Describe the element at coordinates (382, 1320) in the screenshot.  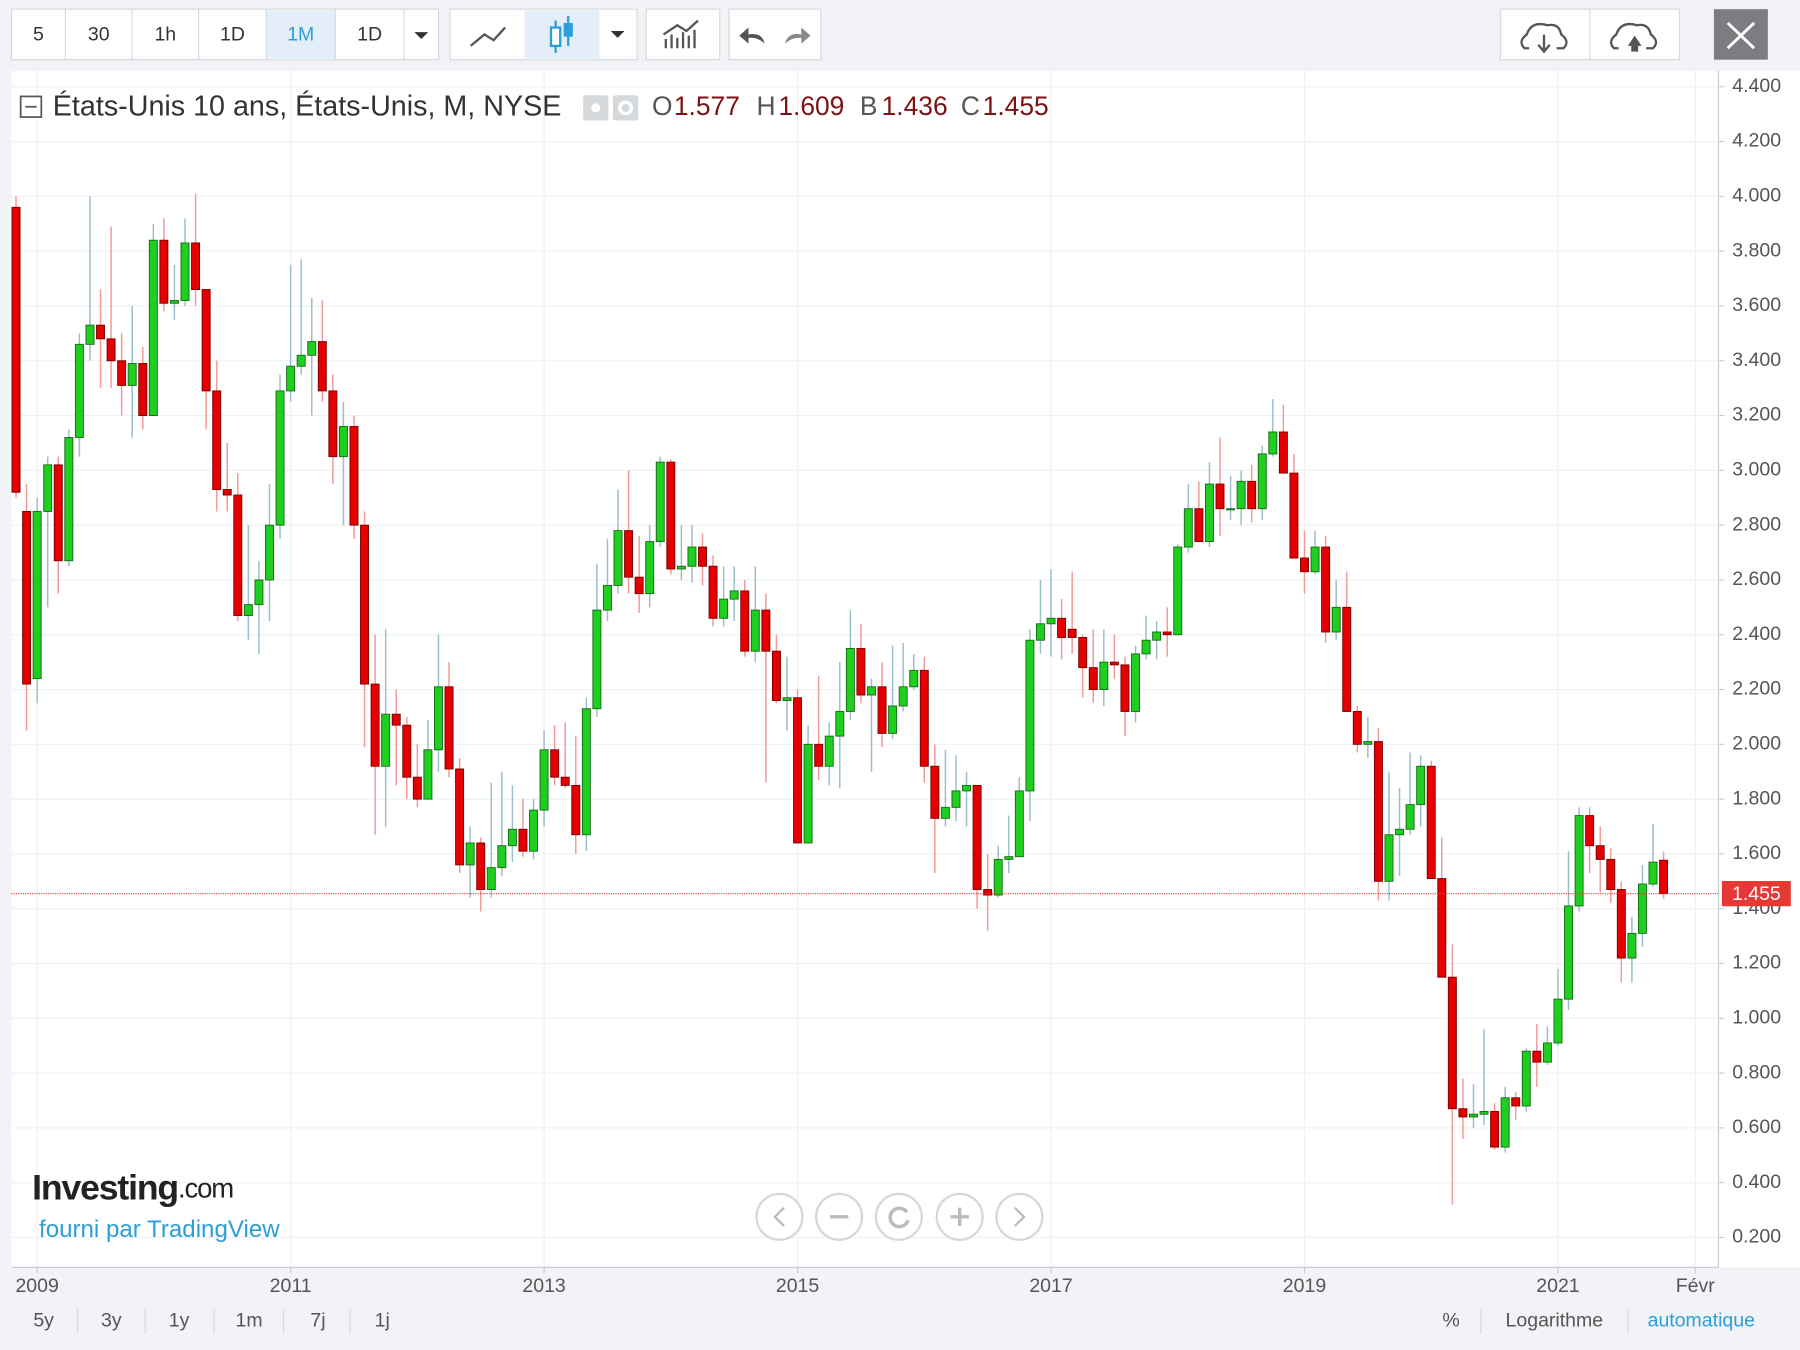
I see `range-button: 1j` at that location.